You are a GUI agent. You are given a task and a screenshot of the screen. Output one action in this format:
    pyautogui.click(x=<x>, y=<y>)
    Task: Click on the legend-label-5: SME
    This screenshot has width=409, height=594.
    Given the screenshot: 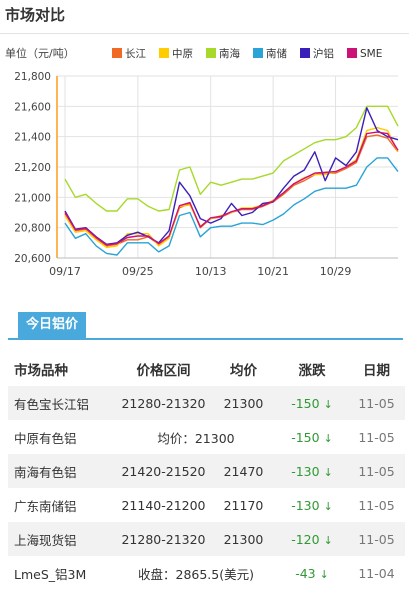 What is the action you would take?
    pyautogui.click(x=371, y=54)
    